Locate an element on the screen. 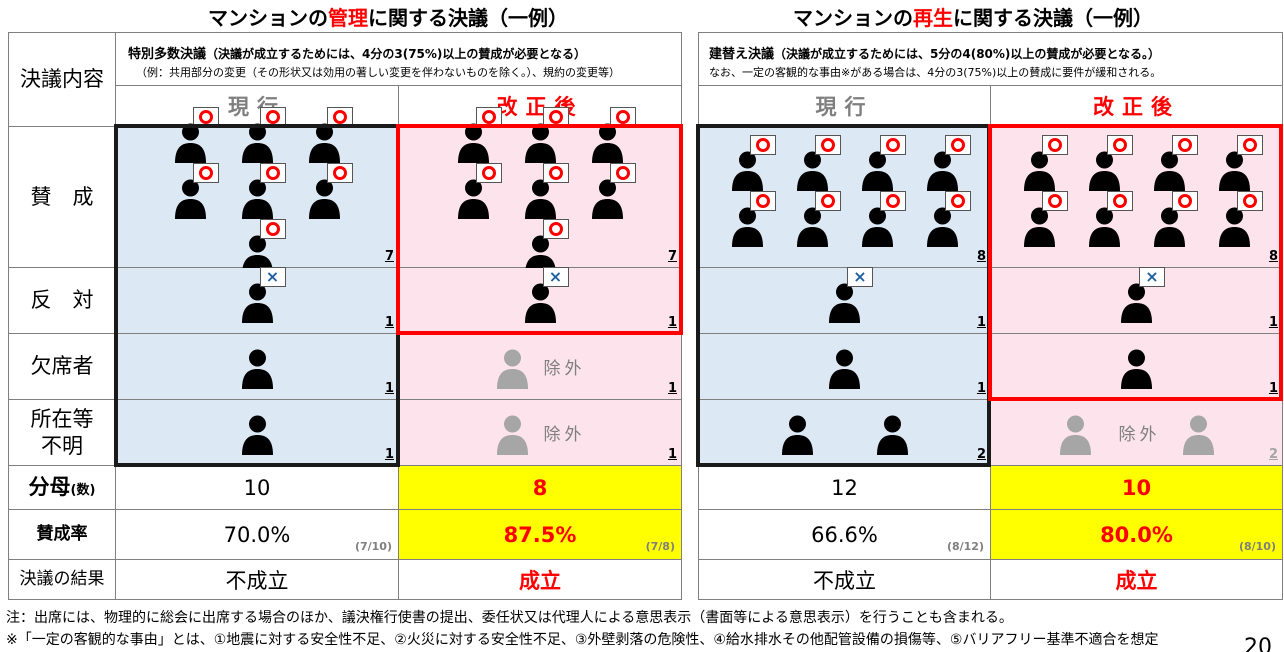 This screenshot has width=1284, height=652. right-revised-unknown-cell: 除外 2 is located at coordinates (1136, 432).